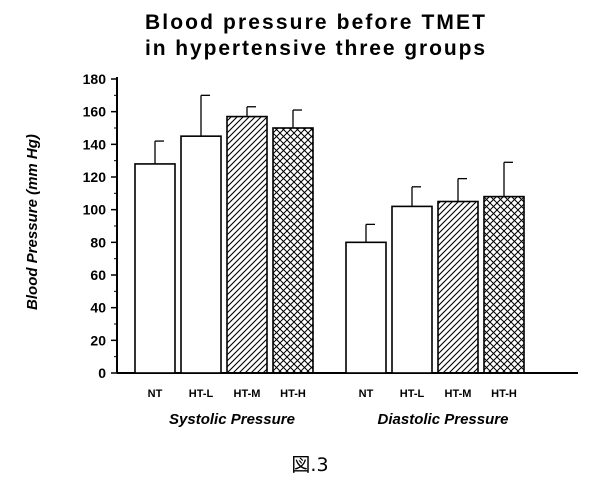 Image resolution: width=600 pixels, height=500 pixels. Describe the element at coordinates (98, 275) in the screenshot. I see `y-tick-label: 60` at that location.